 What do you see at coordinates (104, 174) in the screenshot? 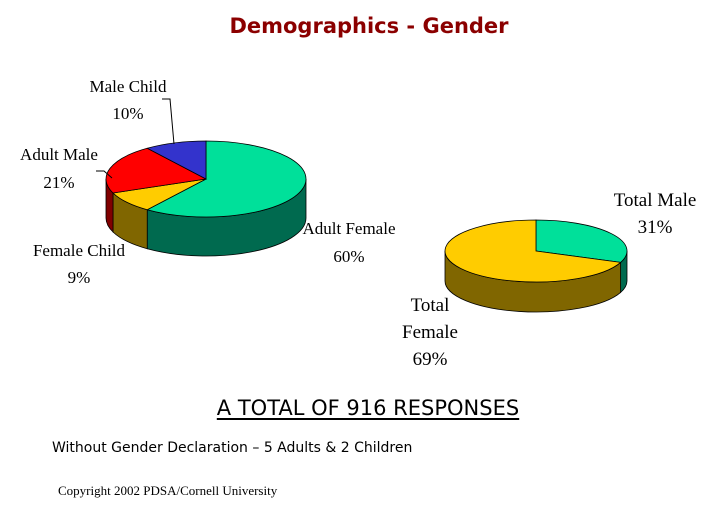
I see `leader-line-adult-male` at bounding box center [104, 174].